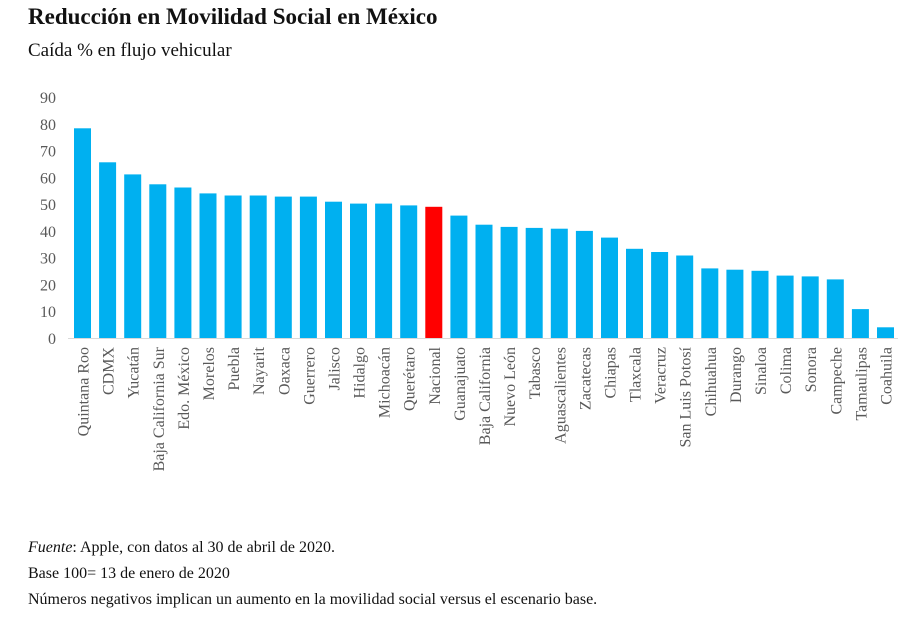 Image resolution: width=911 pixels, height=617 pixels. What do you see at coordinates (410, 379) in the screenshot?
I see `x-tick-label: Querétaro` at bounding box center [410, 379].